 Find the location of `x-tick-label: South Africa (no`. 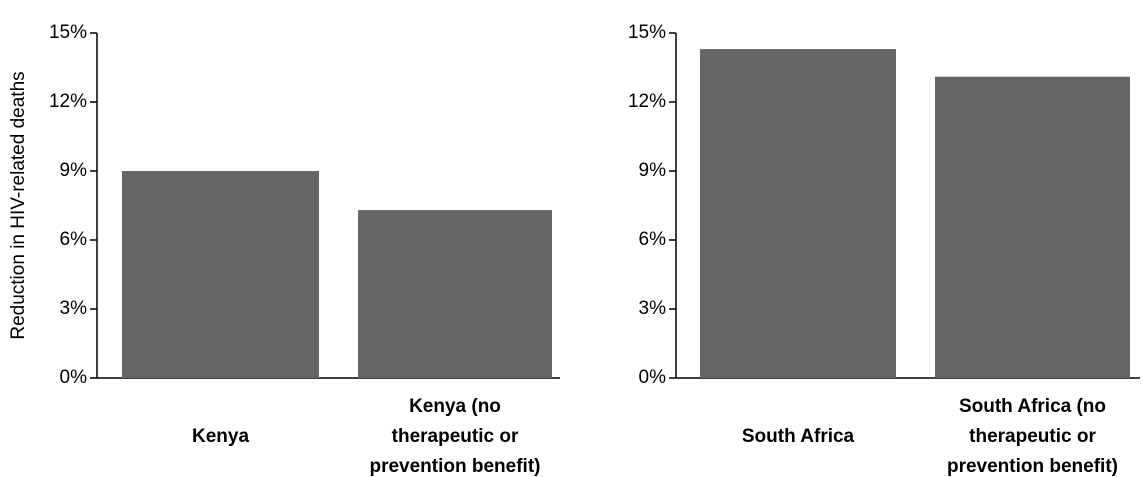

x-tick-label: South Africa (no is located at coordinates (1032, 406).